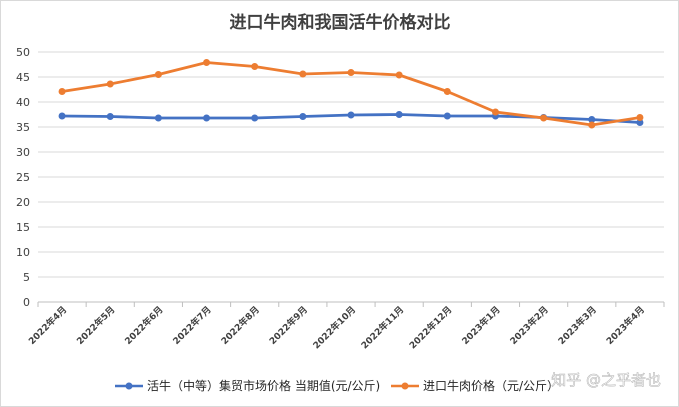 The width and height of the screenshot is (679, 407). I want to click on y-tick-label: 20, so click(23, 202).